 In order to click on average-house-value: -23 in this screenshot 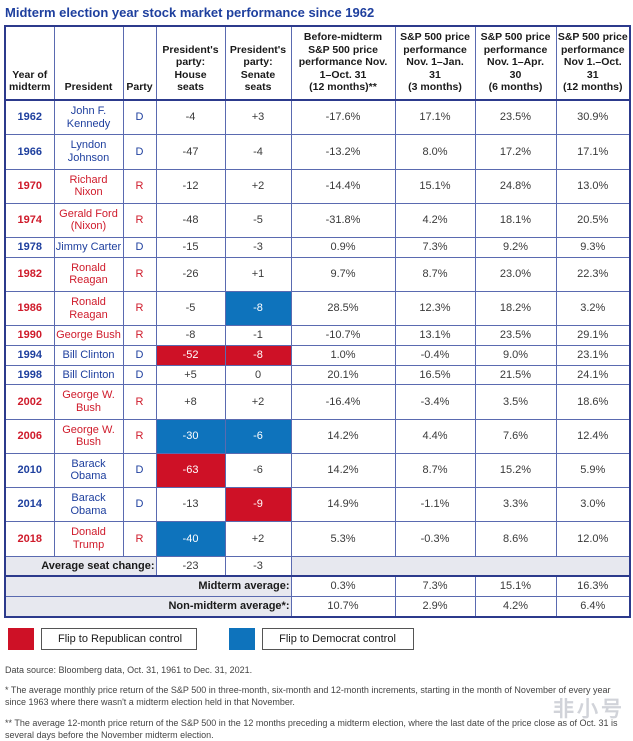, I will do `click(190, 566)`.